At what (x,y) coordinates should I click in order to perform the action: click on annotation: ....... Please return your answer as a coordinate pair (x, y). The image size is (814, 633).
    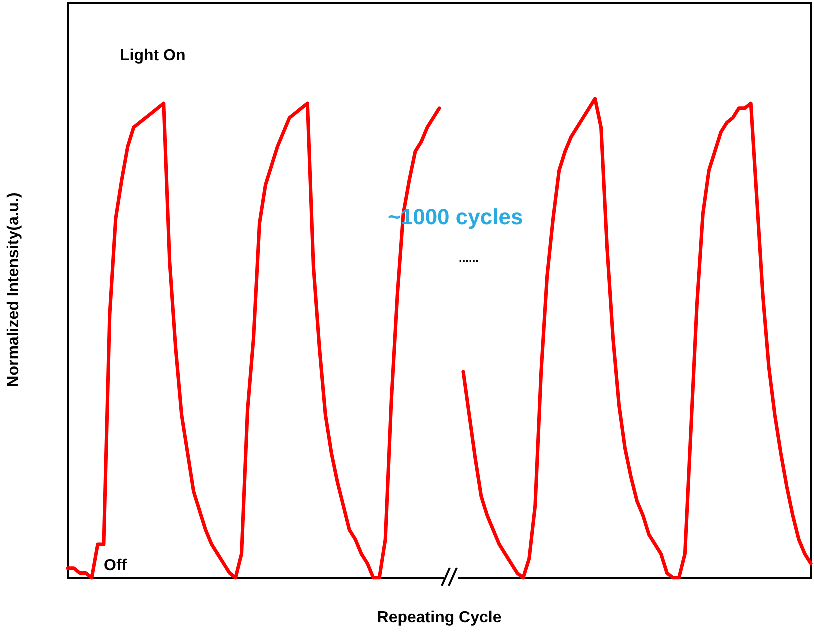
    Looking at the image, I should click on (469, 258).